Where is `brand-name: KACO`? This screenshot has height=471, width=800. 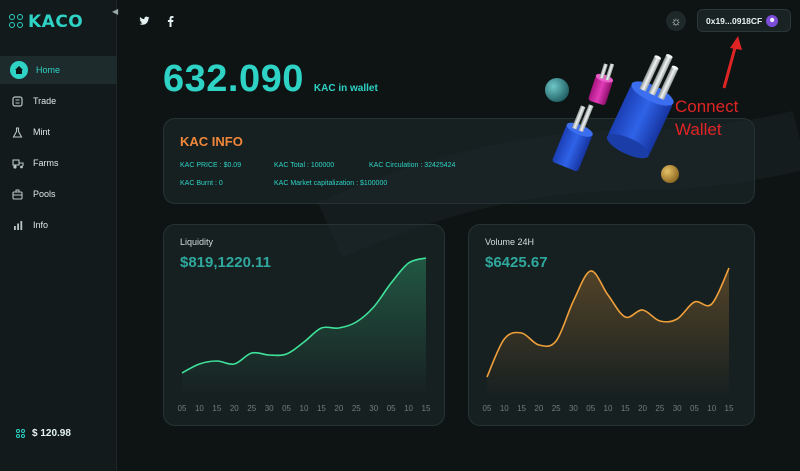
brand-name: KACO is located at coordinates (56, 22).